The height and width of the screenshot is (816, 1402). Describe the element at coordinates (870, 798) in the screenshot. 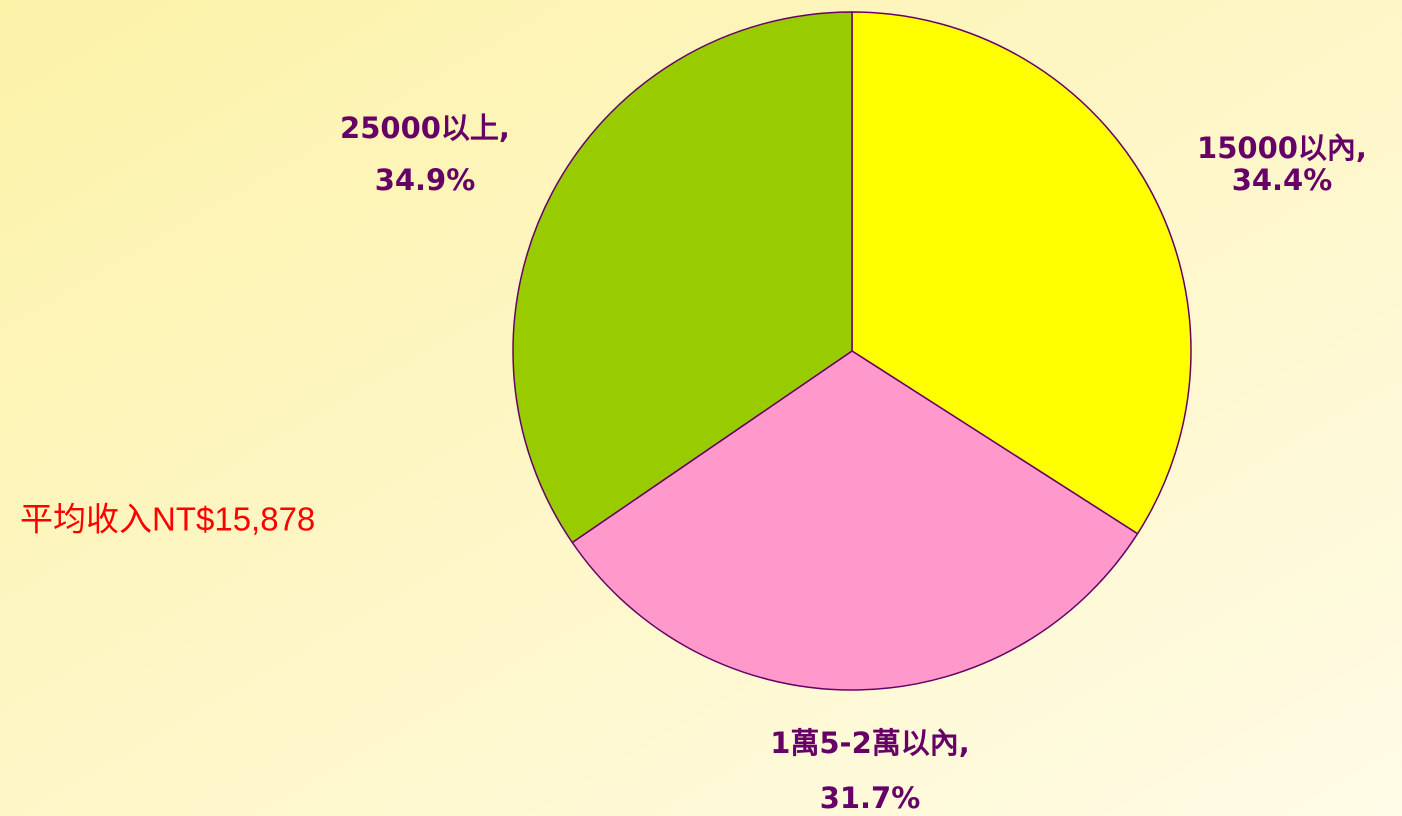

I see `slice-value-label: 31.7%` at that location.